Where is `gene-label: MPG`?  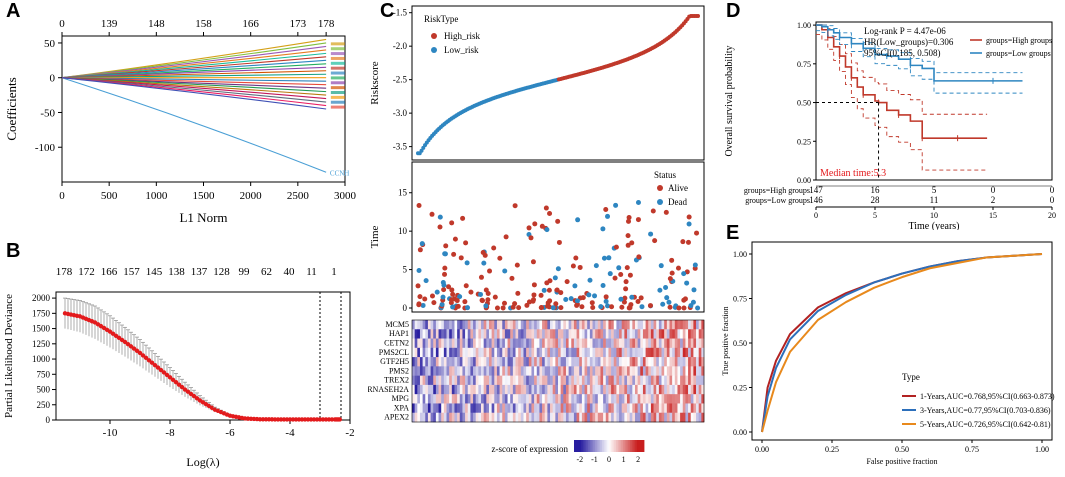 gene-label: MPG is located at coordinates (401, 398).